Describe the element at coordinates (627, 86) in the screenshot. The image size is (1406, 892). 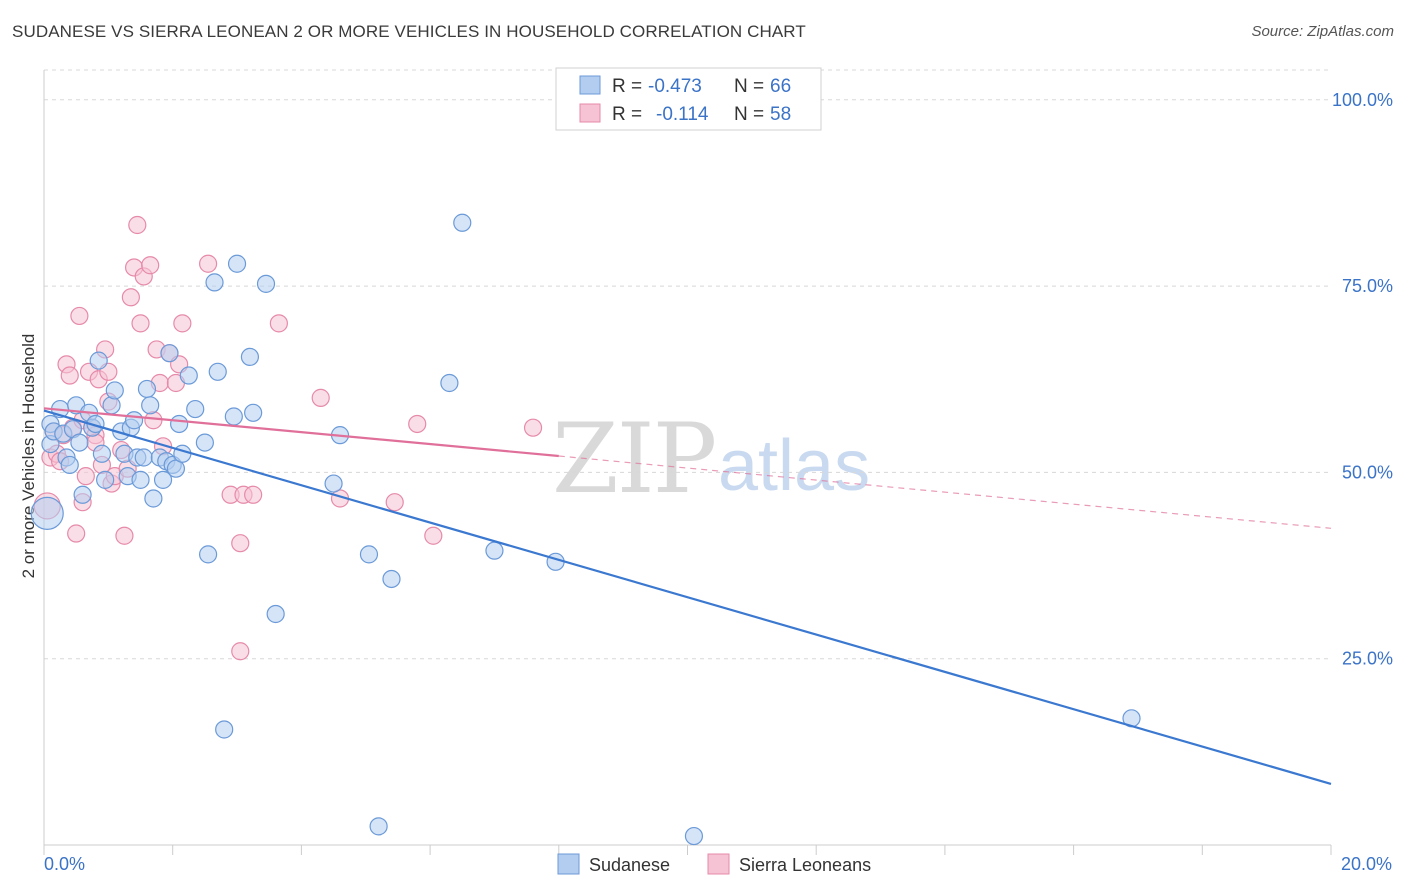
I see `legend-r-label-sudanese: R =` at that location.